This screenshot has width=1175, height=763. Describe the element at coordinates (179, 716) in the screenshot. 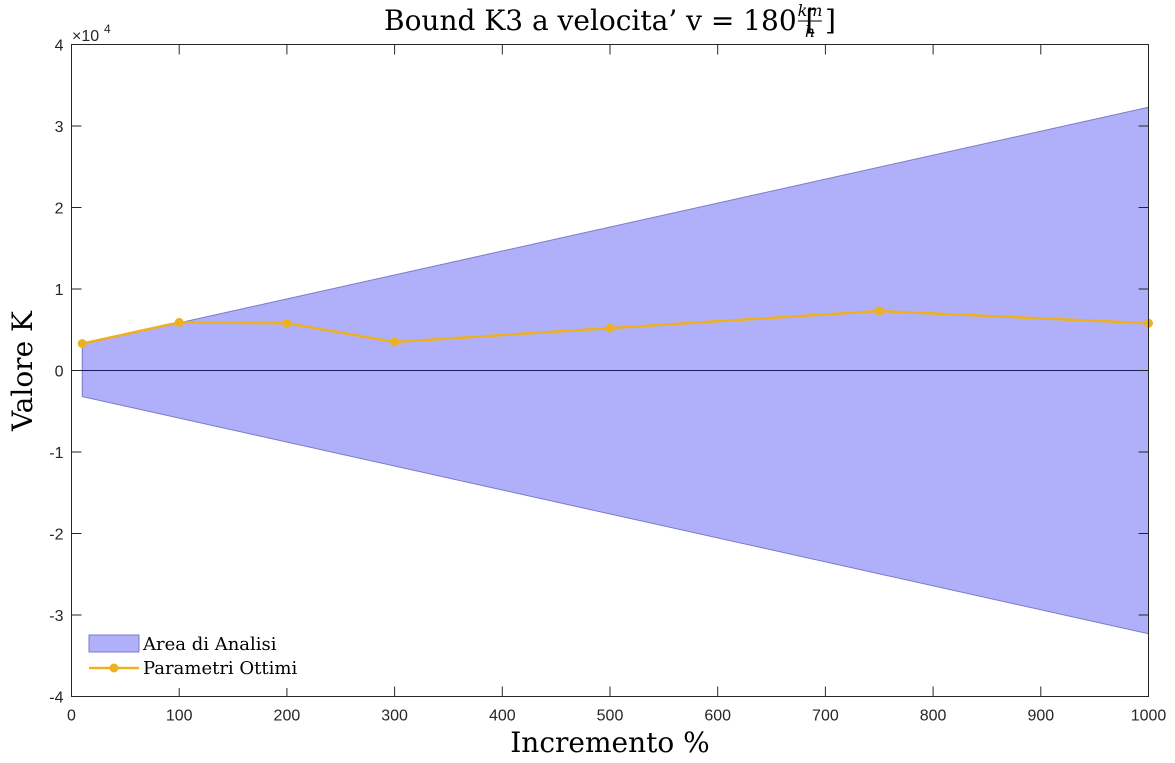

I see `x-tick-label: 100` at that location.